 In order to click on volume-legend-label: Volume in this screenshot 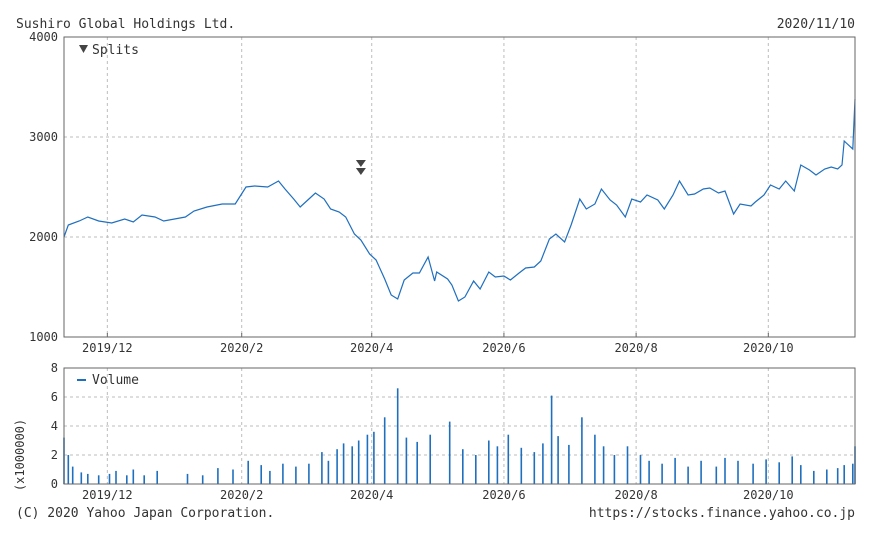, I will do `click(115, 380)`.